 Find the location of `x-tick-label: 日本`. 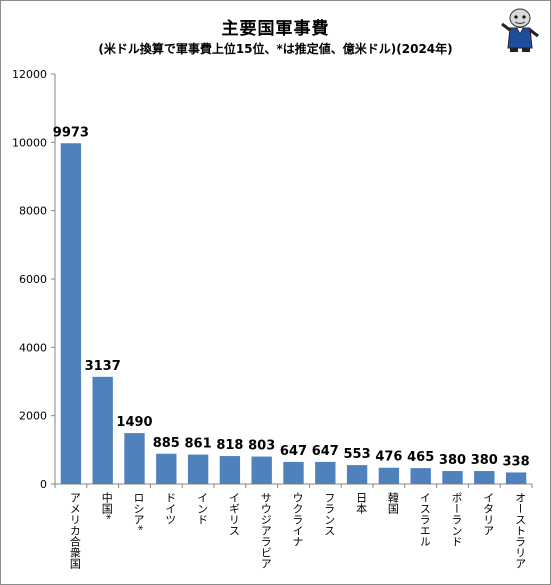

x-tick-label: 日本 is located at coordinates (361, 503).